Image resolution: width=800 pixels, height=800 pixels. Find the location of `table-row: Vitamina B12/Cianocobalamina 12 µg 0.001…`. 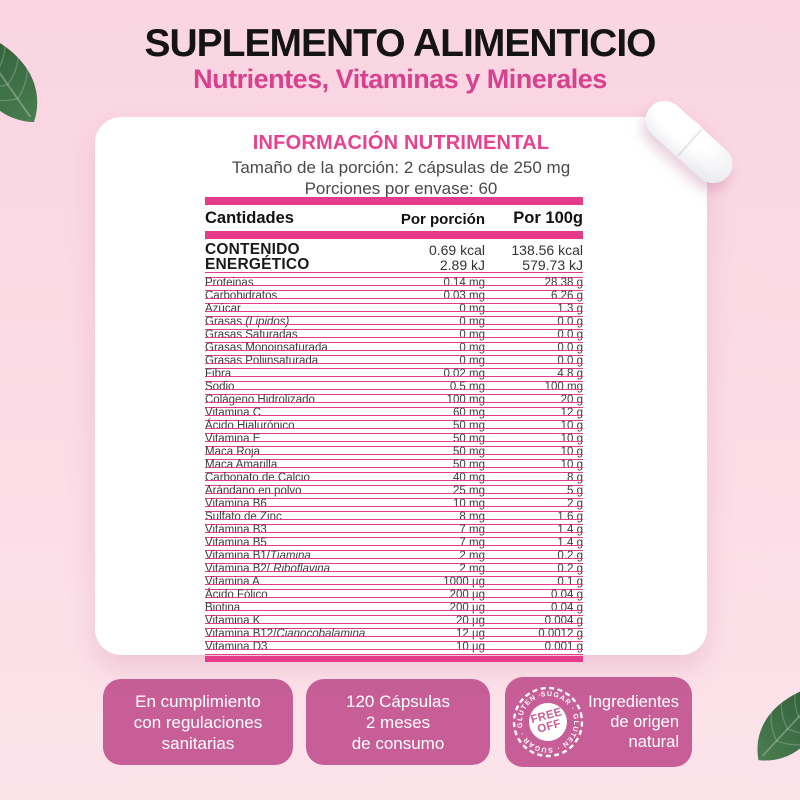

table-row: Vitamina B12/Cianocobalamina 12 µg 0.001… is located at coordinates (394, 635).